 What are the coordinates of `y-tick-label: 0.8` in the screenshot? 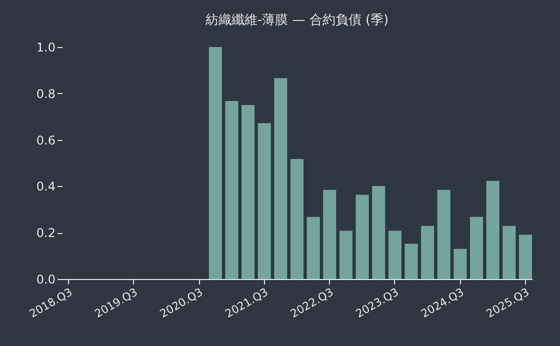 It's located at (46, 93).